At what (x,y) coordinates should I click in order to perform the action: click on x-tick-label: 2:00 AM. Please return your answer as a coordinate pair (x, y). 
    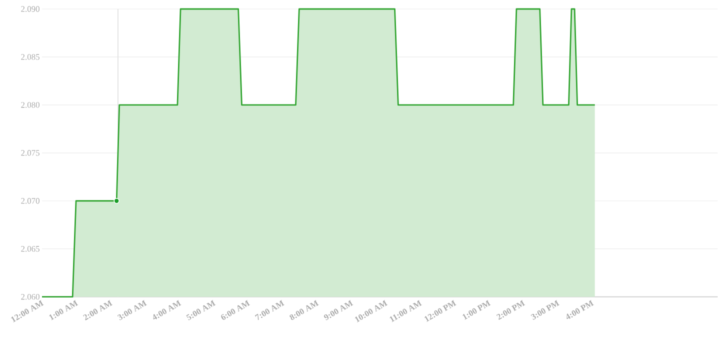
    Looking at the image, I should click on (98, 310).